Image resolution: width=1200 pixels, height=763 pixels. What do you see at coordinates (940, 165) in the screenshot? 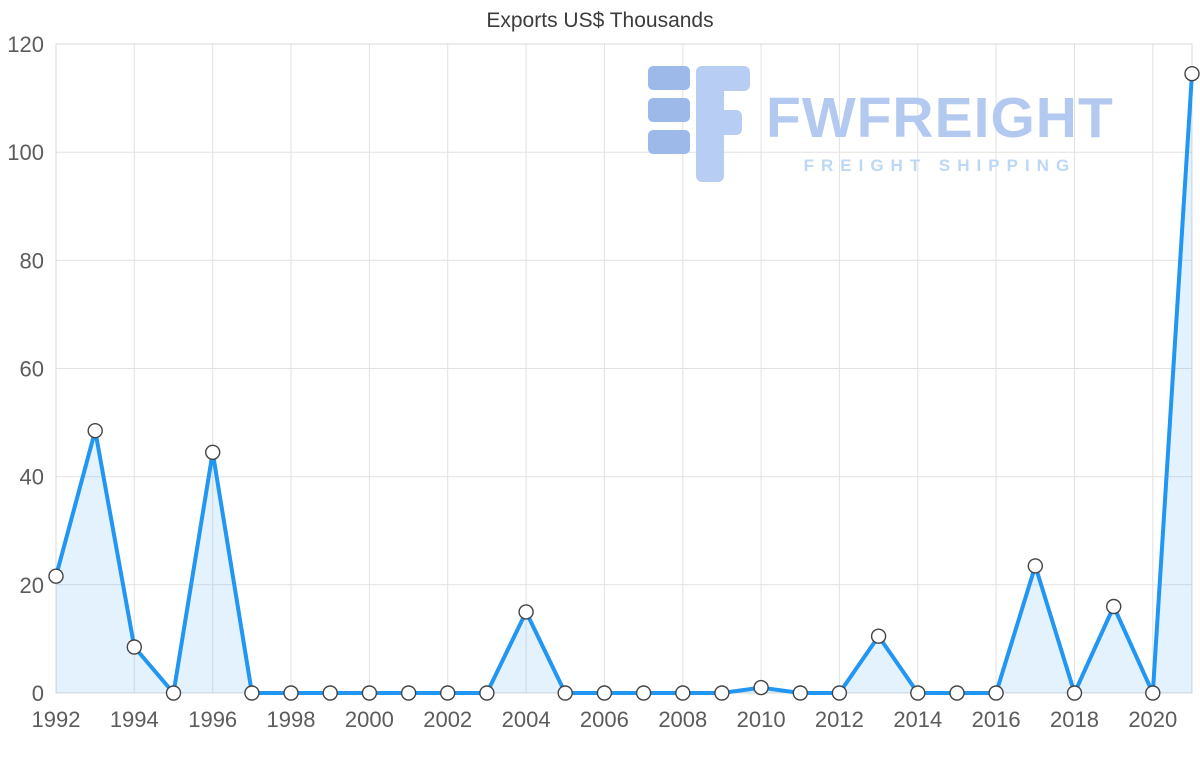
I see `watermark-tagline: FREIGHT SHIPPING` at bounding box center [940, 165].